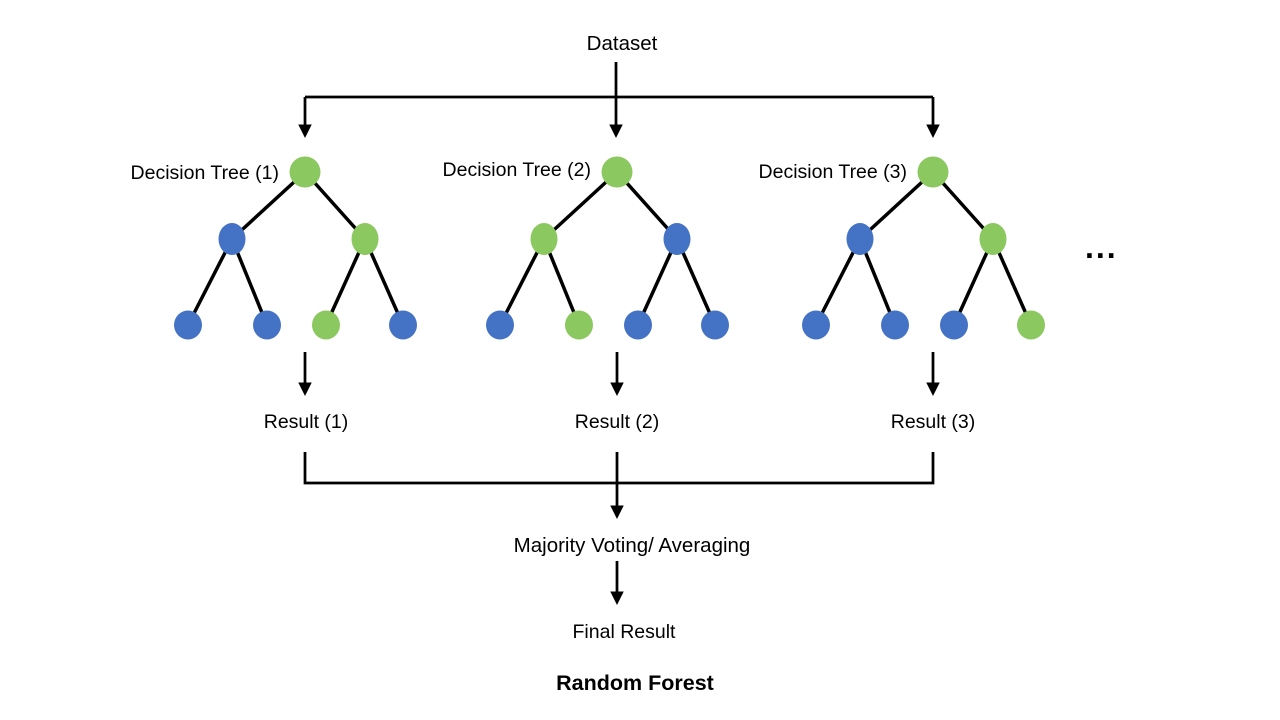 The width and height of the screenshot is (1280, 720). Describe the element at coordinates (232, 239) in the screenshot. I see `tree-1-internal-left-node` at that location.